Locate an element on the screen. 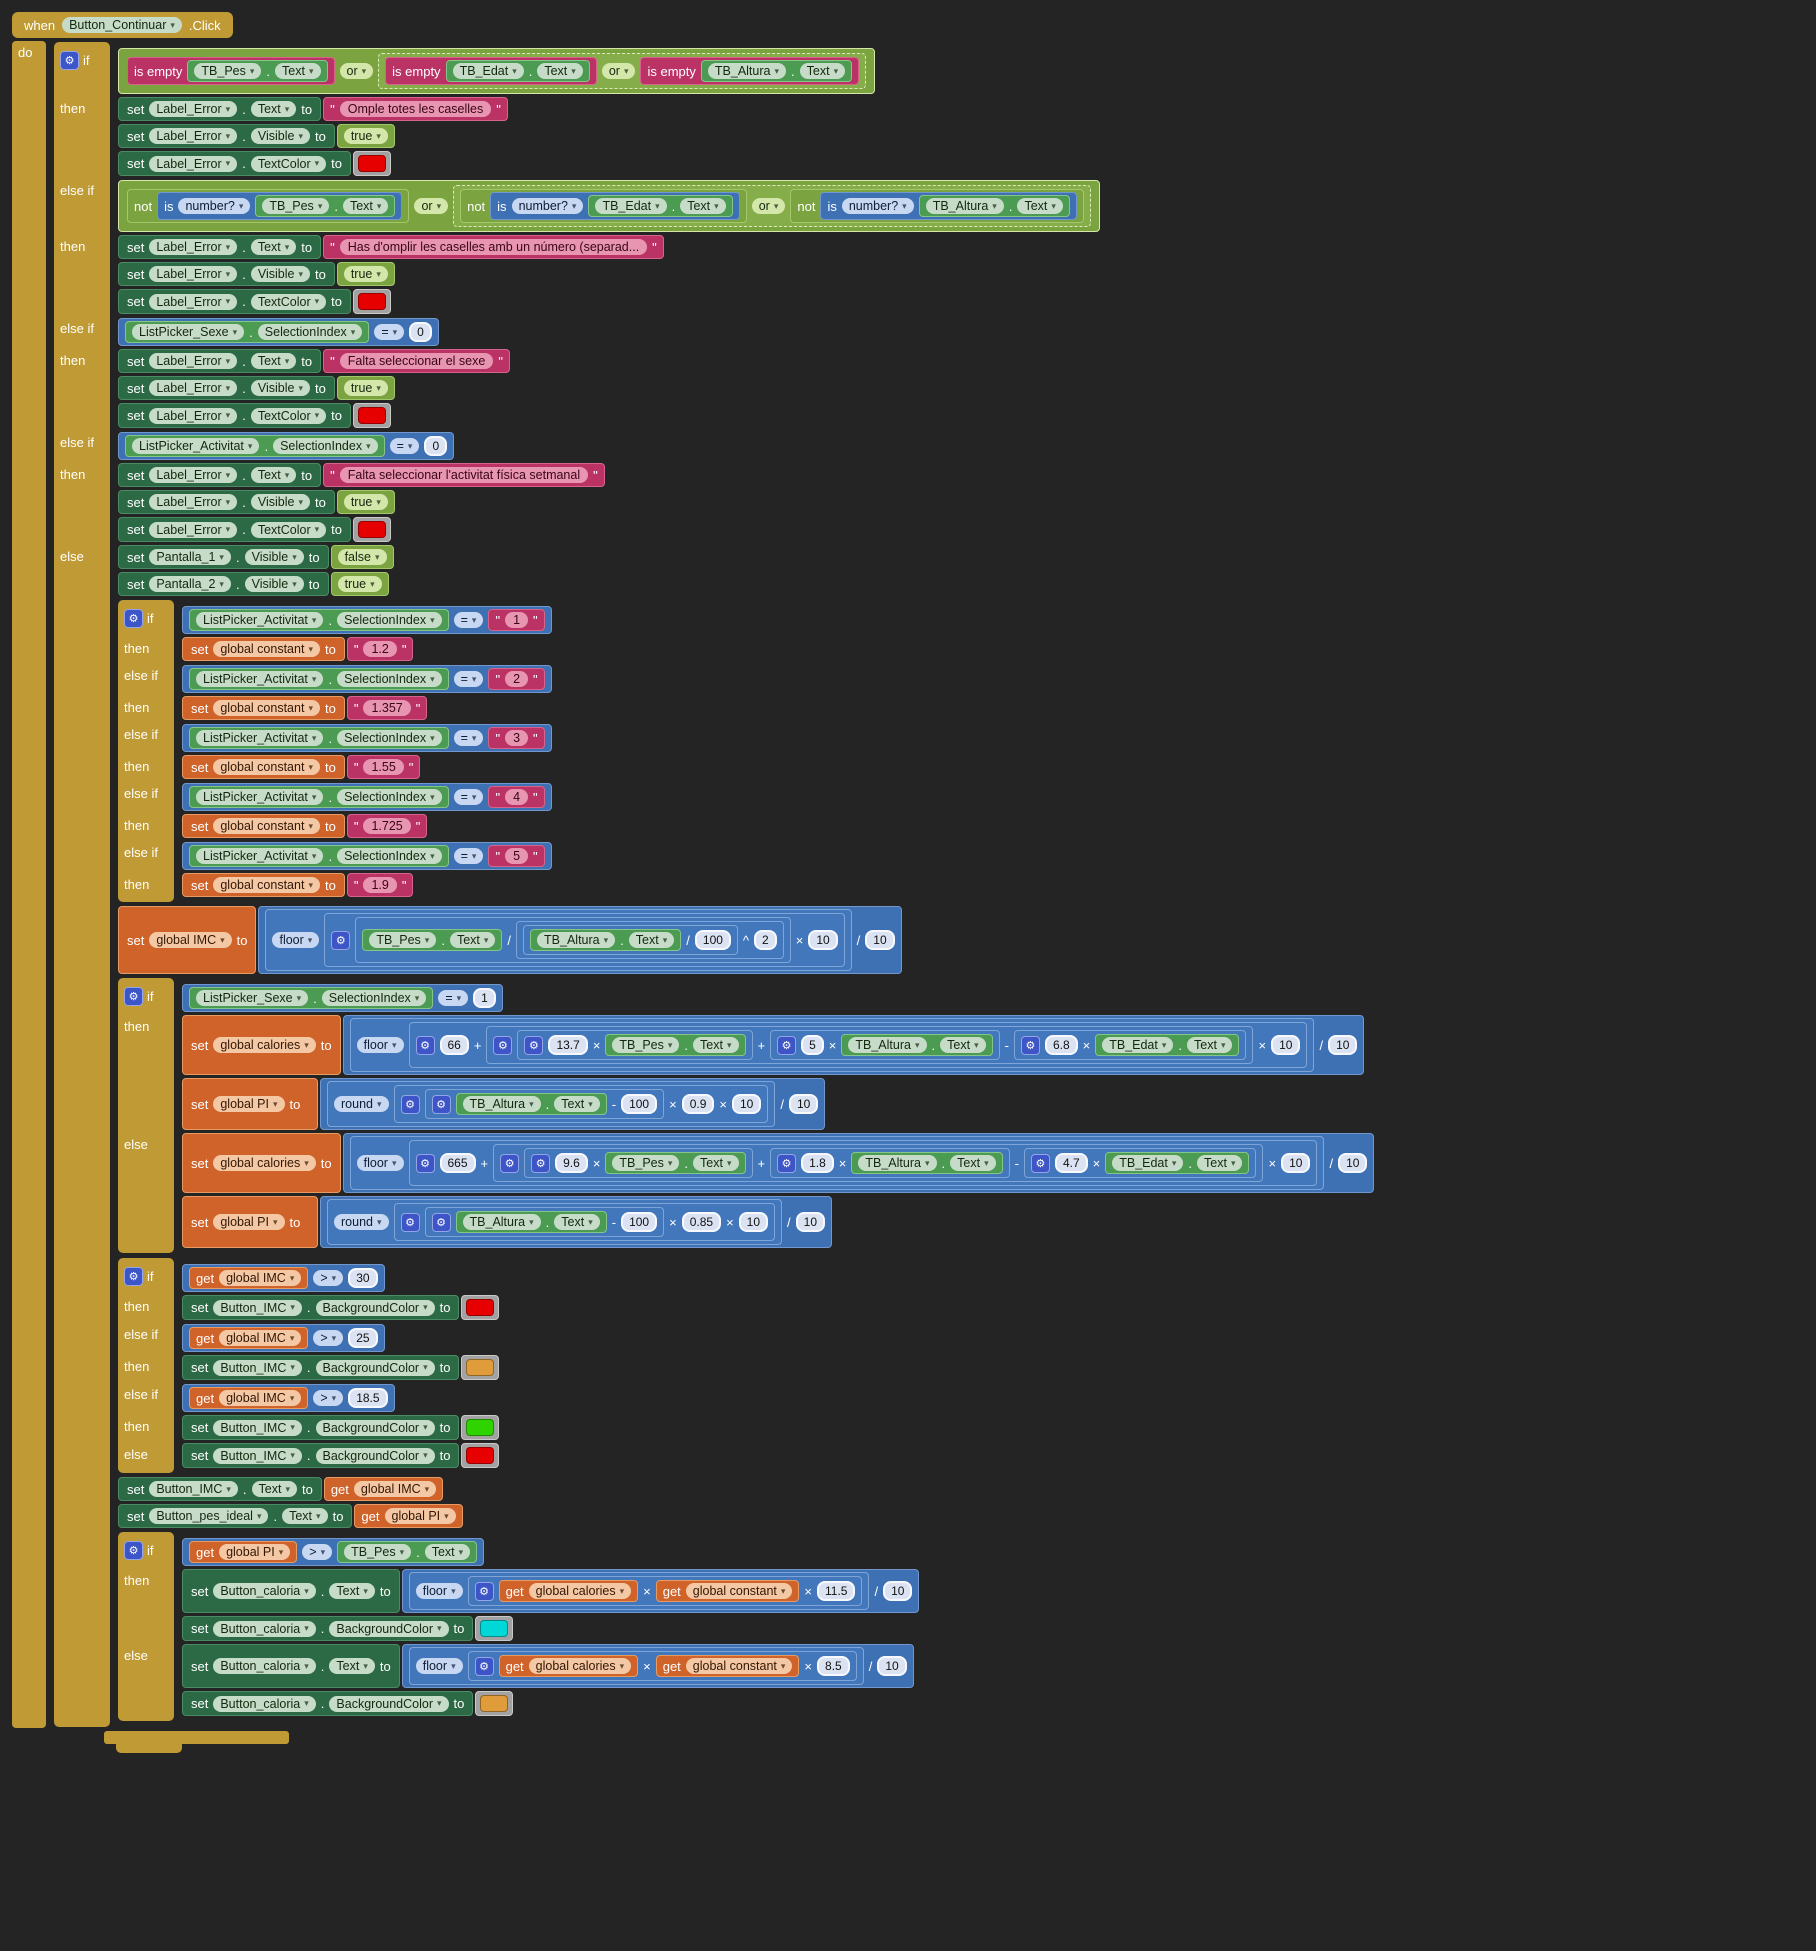  dropdown-round: round ▾ is located at coordinates (361, 1104).